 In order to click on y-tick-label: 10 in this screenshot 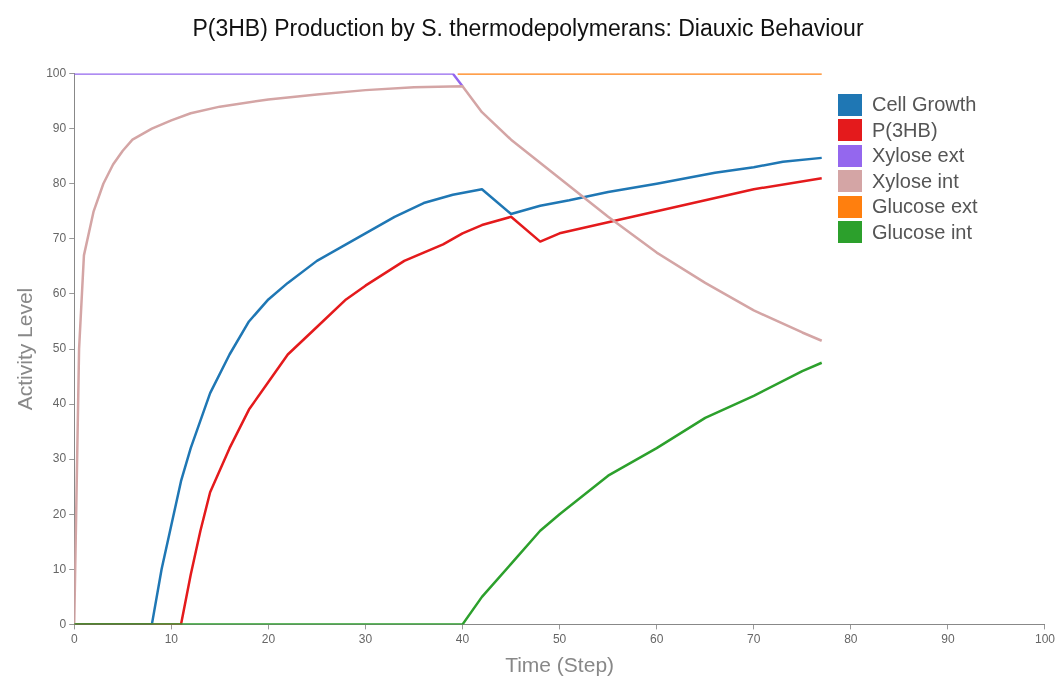, I will do `click(59, 568)`.